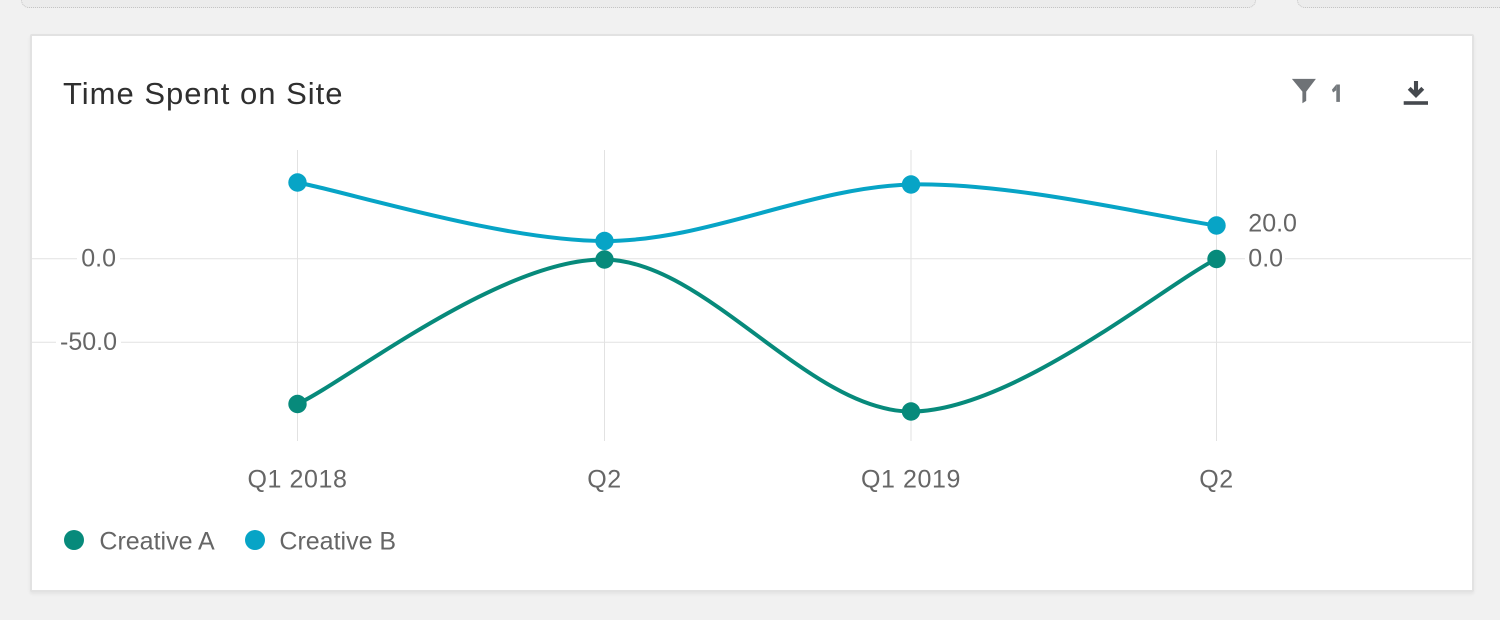  What do you see at coordinates (911, 479) in the screenshot?
I see `svg-text: Q1 2019` at bounding box center [911, 479].